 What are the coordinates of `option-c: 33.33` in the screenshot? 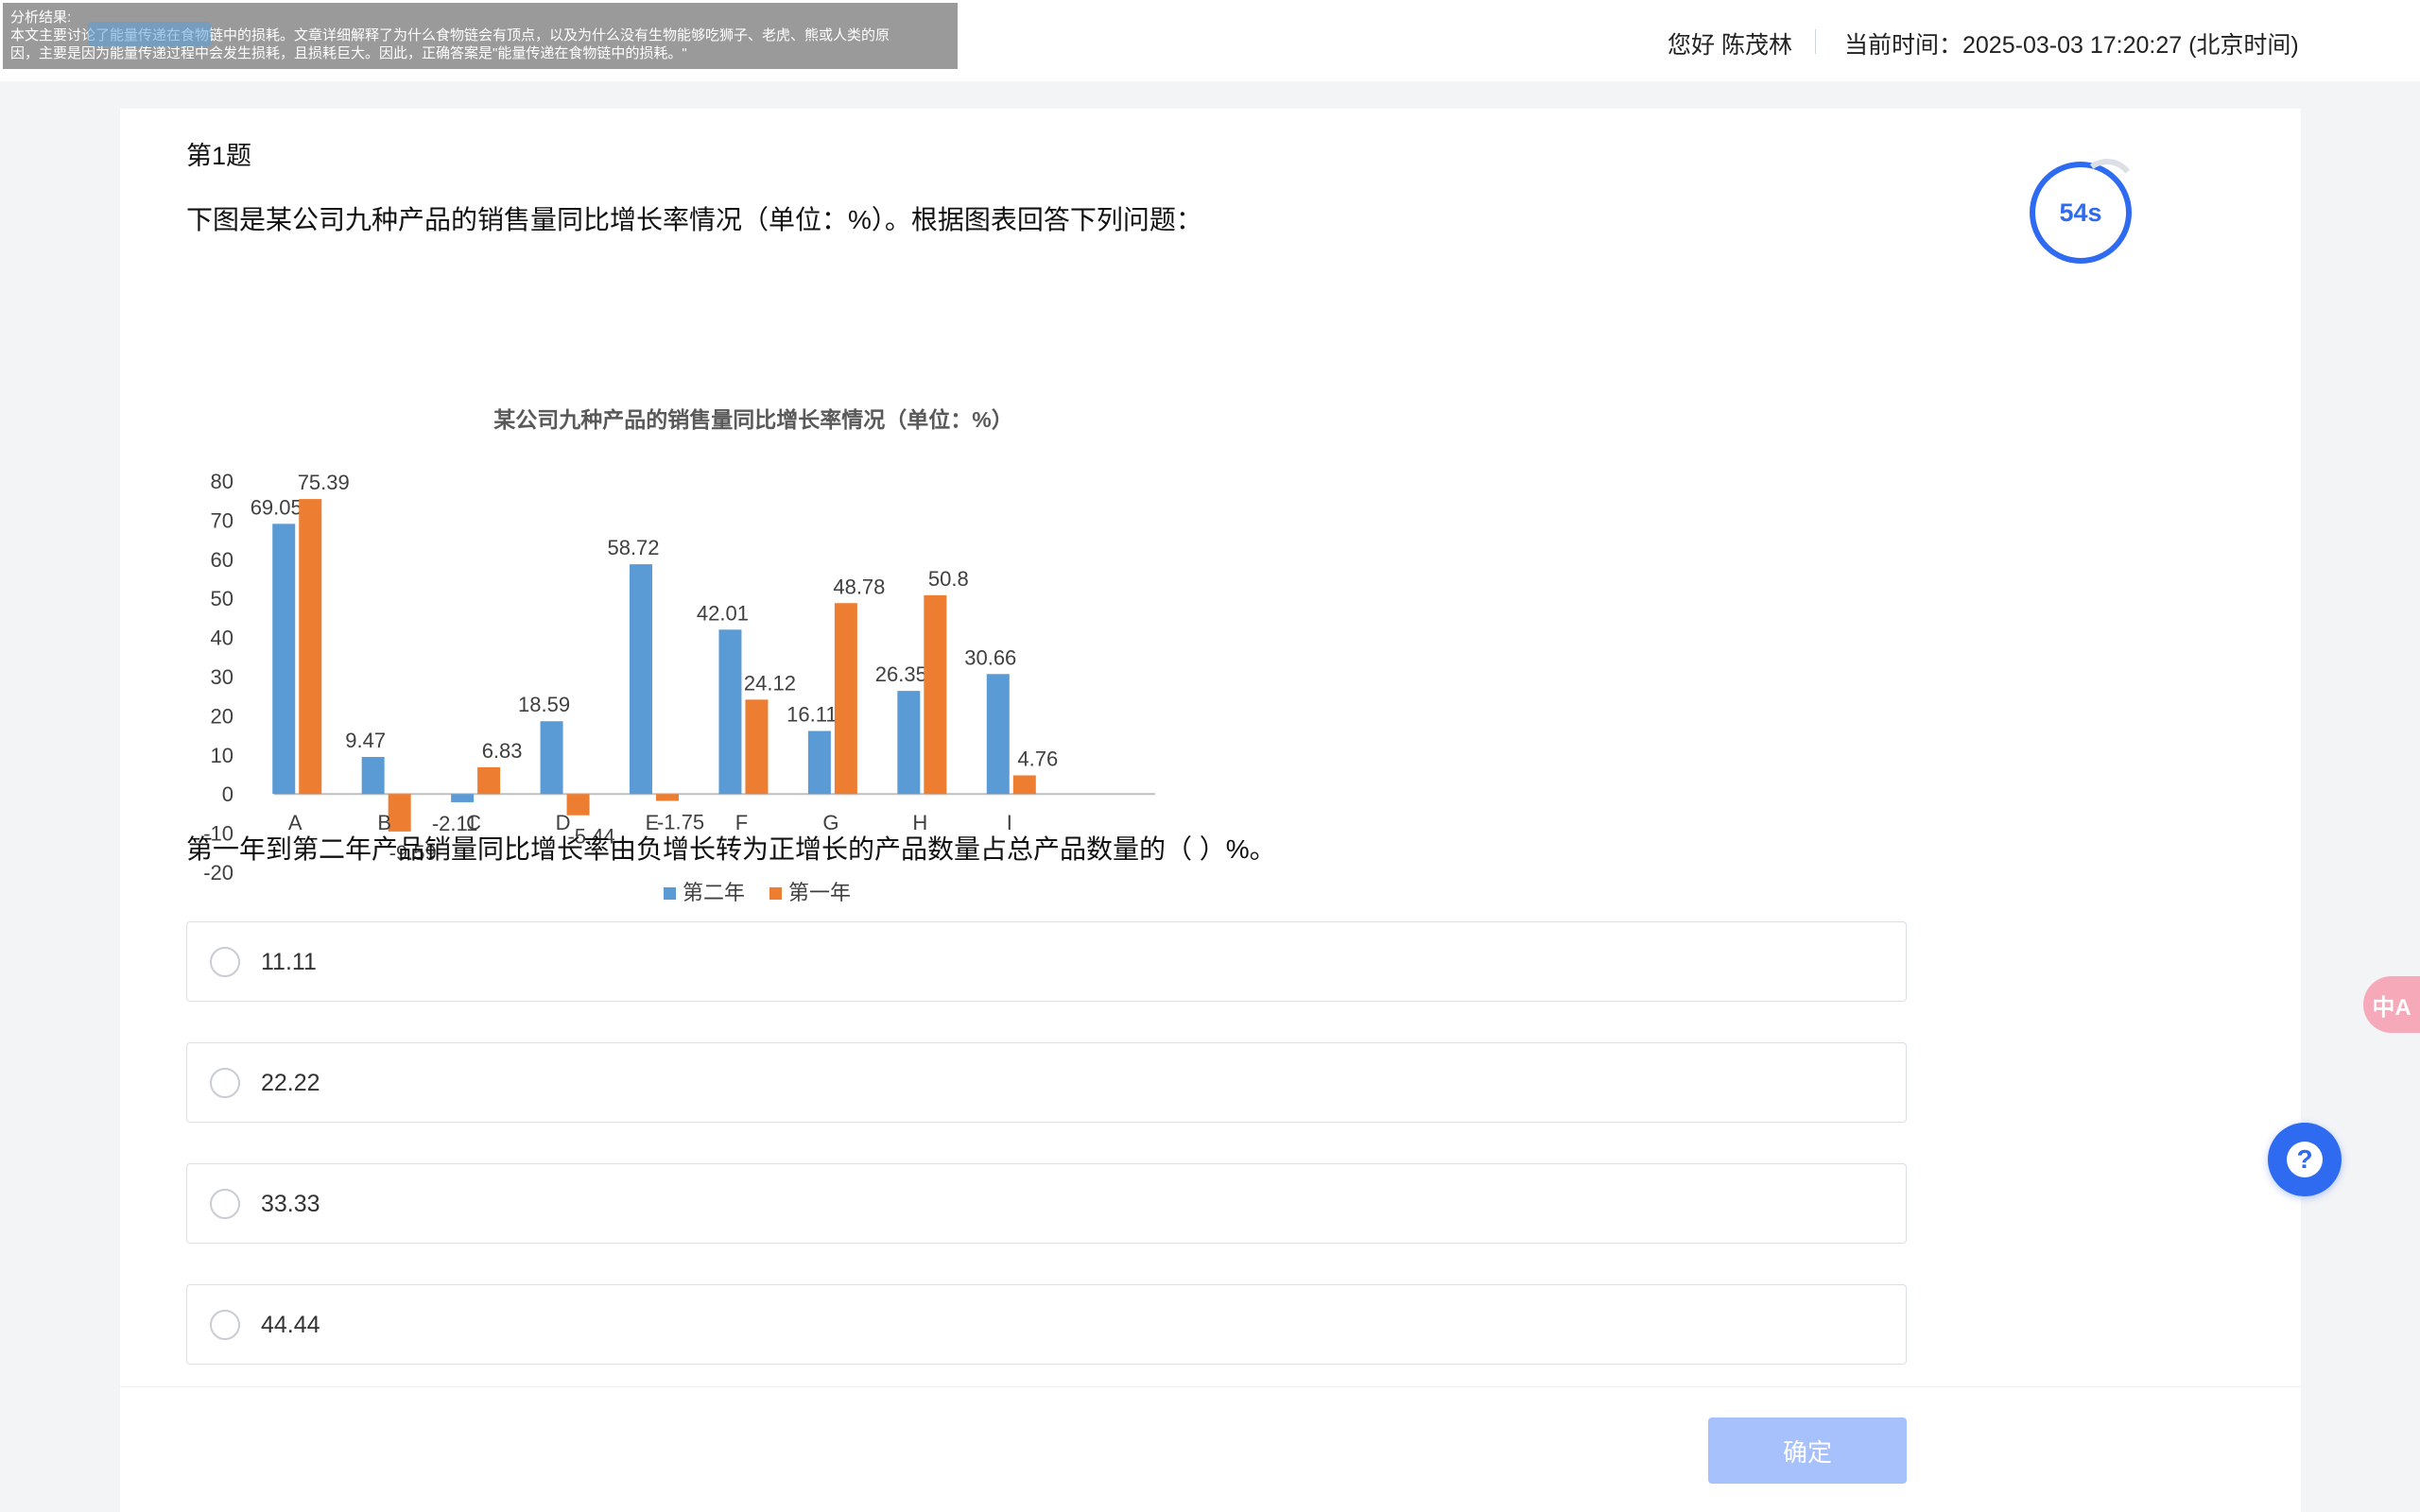 It's located at (1046, 1203).